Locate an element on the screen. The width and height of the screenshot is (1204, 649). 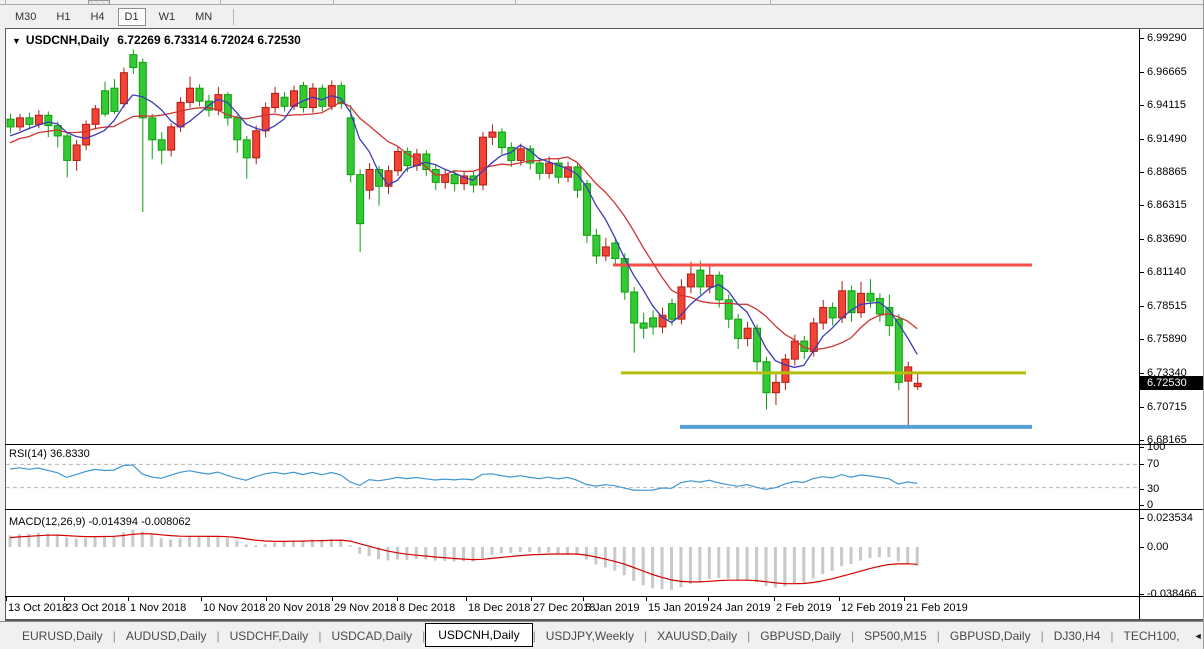
chart-tab-usdcnh-daily: USDCNH,Daily is located at coordinates (479, 634).